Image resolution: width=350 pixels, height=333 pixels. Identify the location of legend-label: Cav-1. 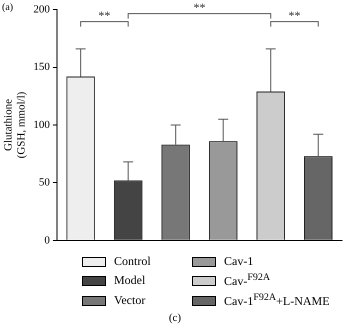
(239, 261).